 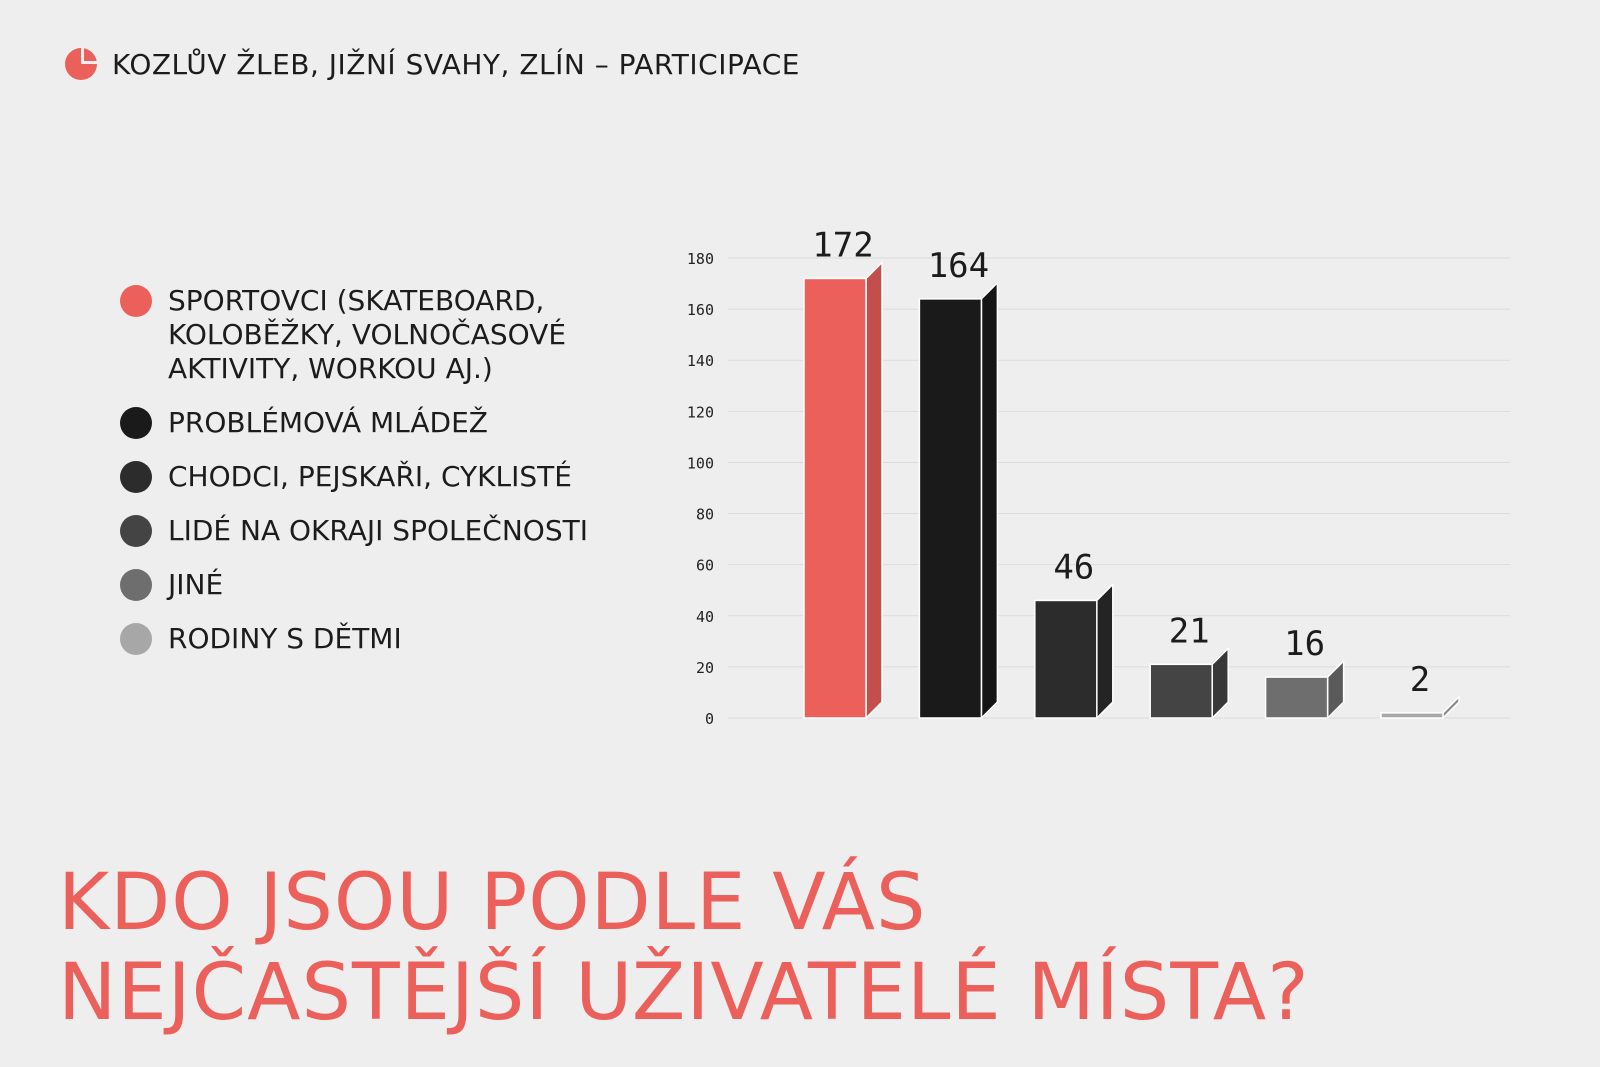 I want to click on data-label: 2, so click(x=1420, y=680).